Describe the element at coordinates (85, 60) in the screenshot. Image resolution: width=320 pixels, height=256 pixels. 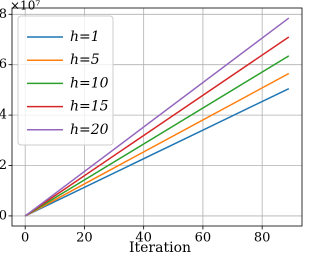
I see `legend-label: h=5` at that location.